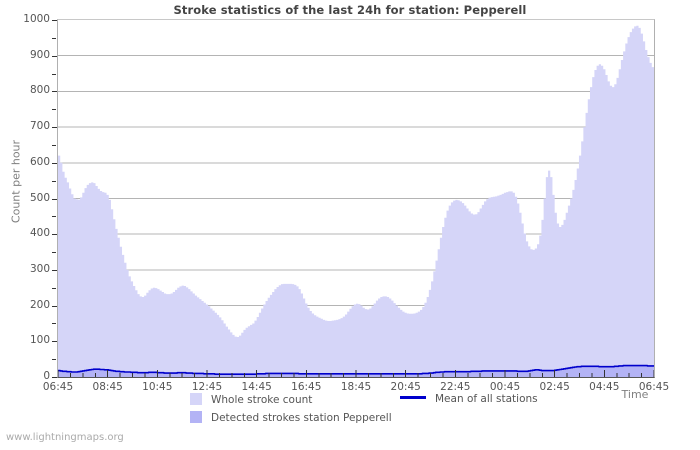  Describe the element at coordinates (301, 418) in the screenshot. I see `legend-label-detected-strokes: Detected strokes station Pepperell` at that location.